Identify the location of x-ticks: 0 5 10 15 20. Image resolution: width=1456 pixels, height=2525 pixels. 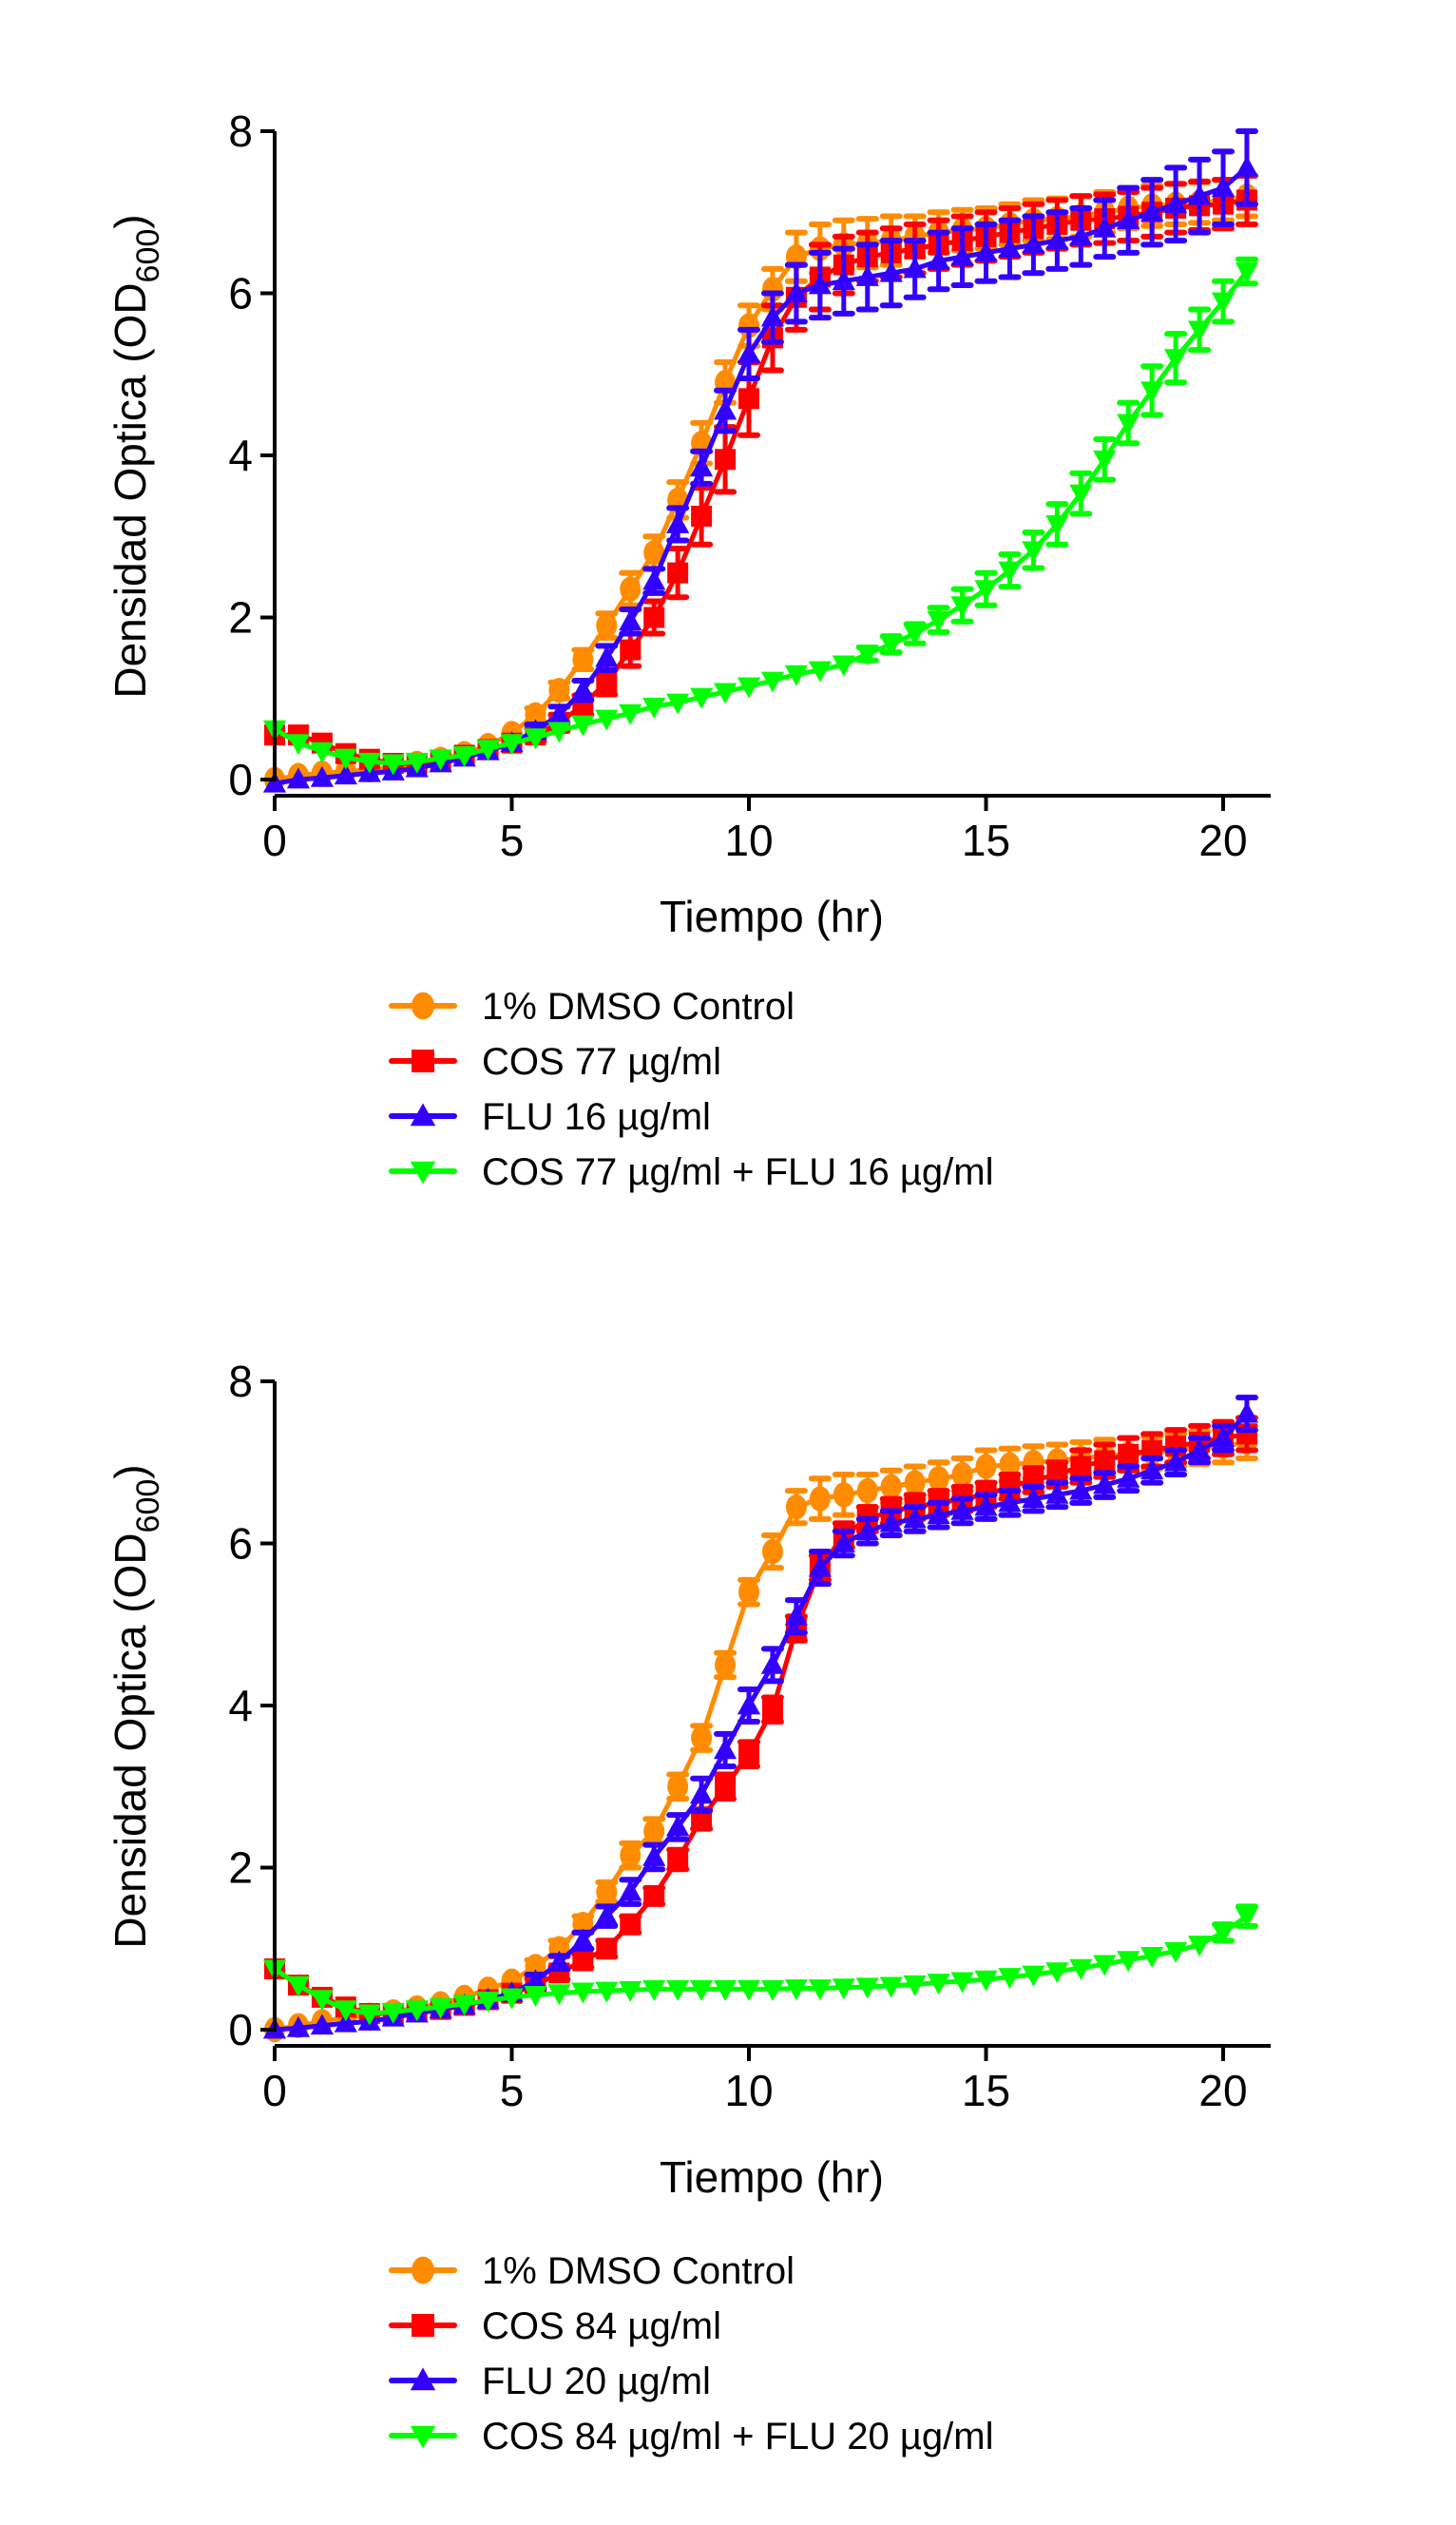
(755, 830).